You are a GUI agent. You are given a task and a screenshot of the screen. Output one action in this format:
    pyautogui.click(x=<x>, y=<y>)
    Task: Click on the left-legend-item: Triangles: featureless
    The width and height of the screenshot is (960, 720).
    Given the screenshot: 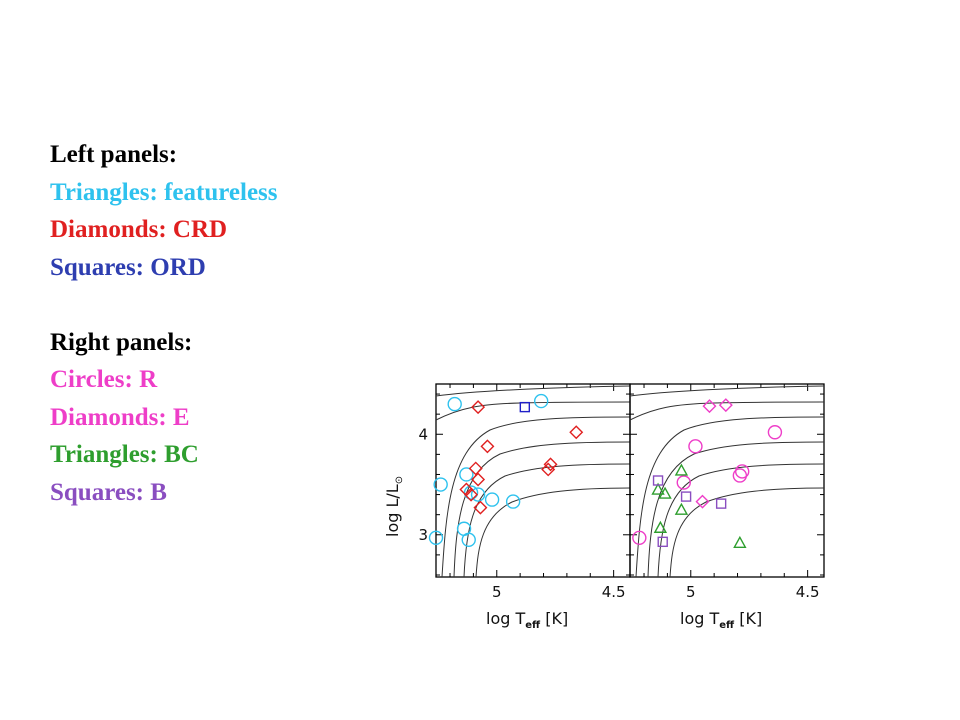 What is the action you would take?
    pyautogui.click(x=164, y=192)
    